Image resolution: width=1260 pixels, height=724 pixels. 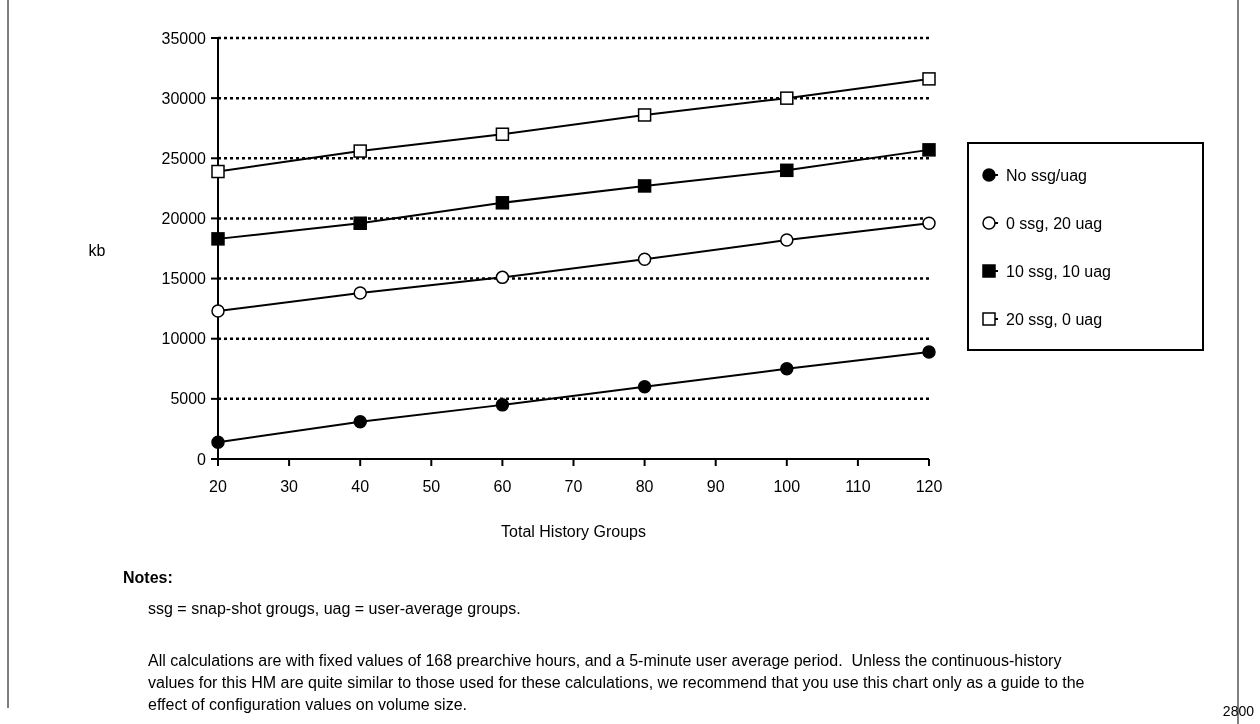 I want to click on y-axis-title: kb, so click(x=97, y=250).